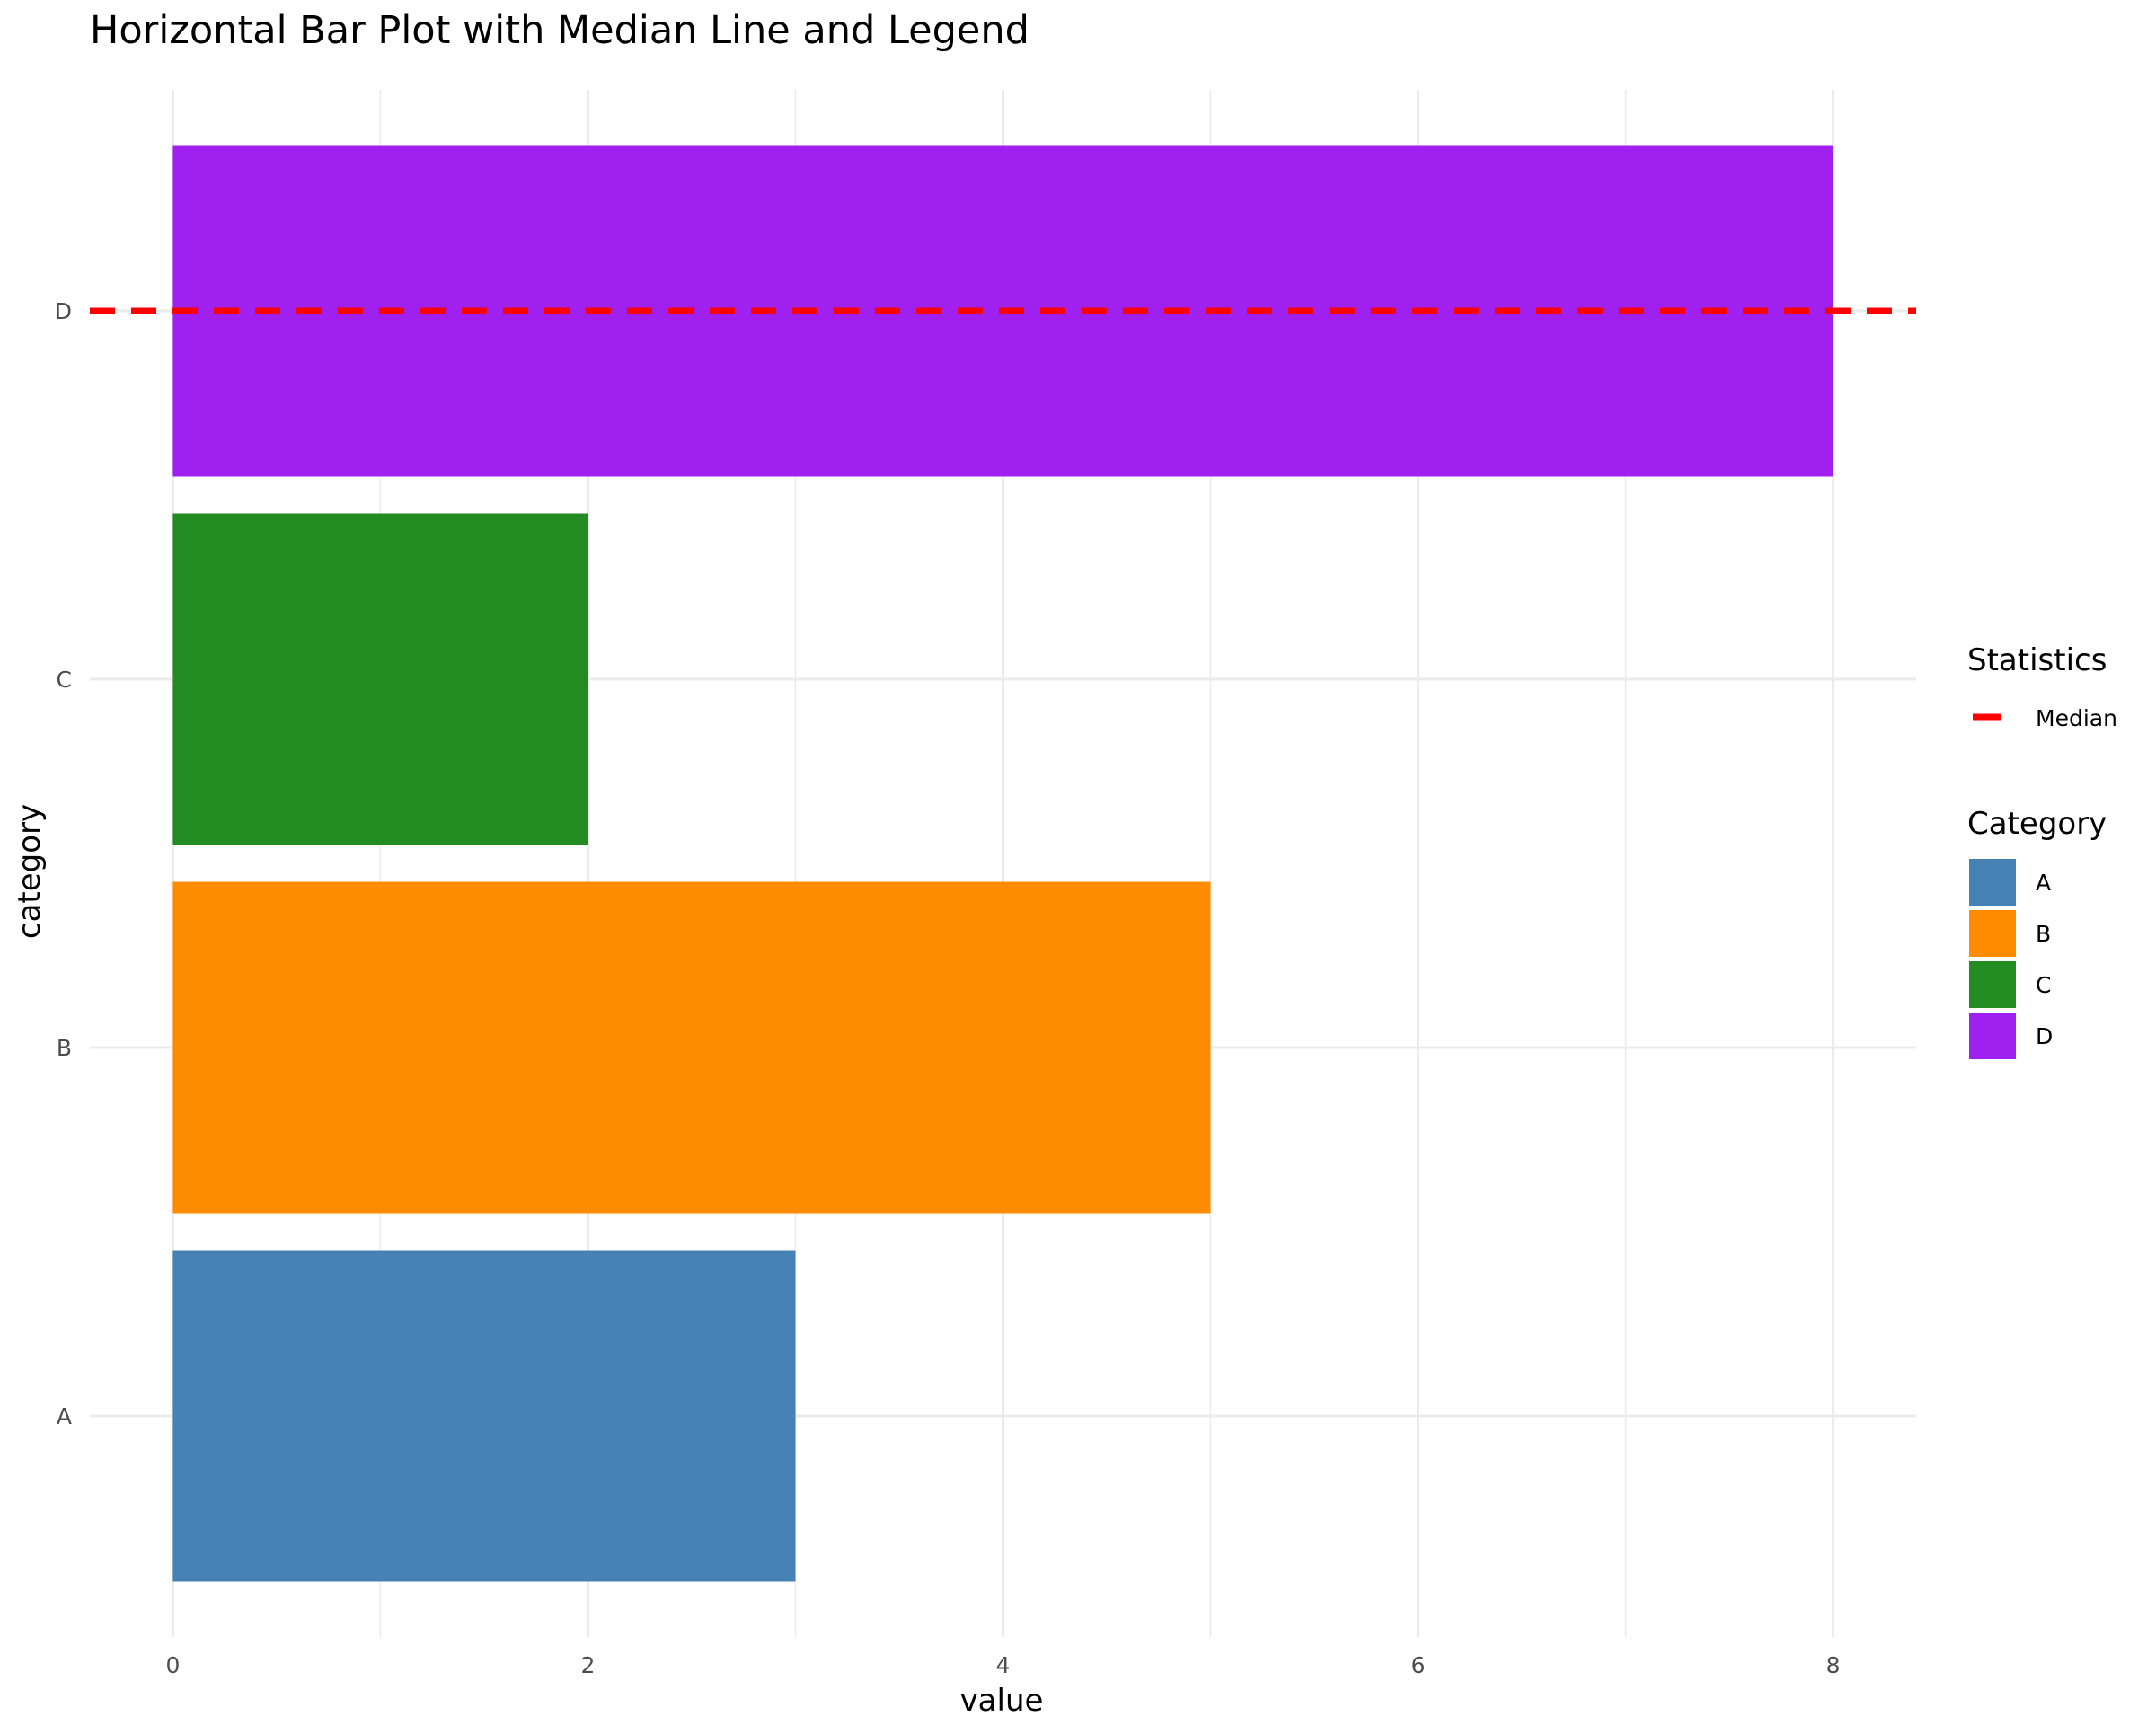  What do you see at coordinates (691, 1047) in the screenshot?
I see `bar-b` at bounding box center [691, 1047].